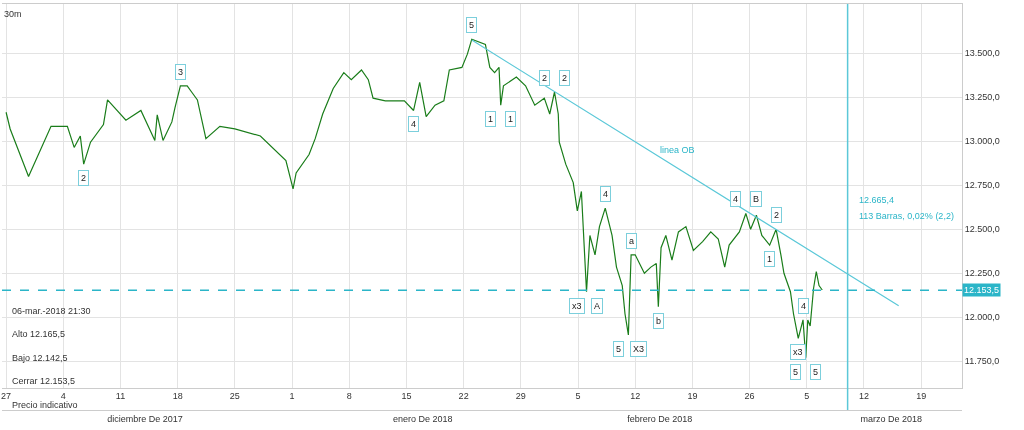 This screenshot has height=430, width=1024. Describe the element at coordinates (982, 53) in the screenshot. I see `y-tick-label: 13.500,0` at that location.